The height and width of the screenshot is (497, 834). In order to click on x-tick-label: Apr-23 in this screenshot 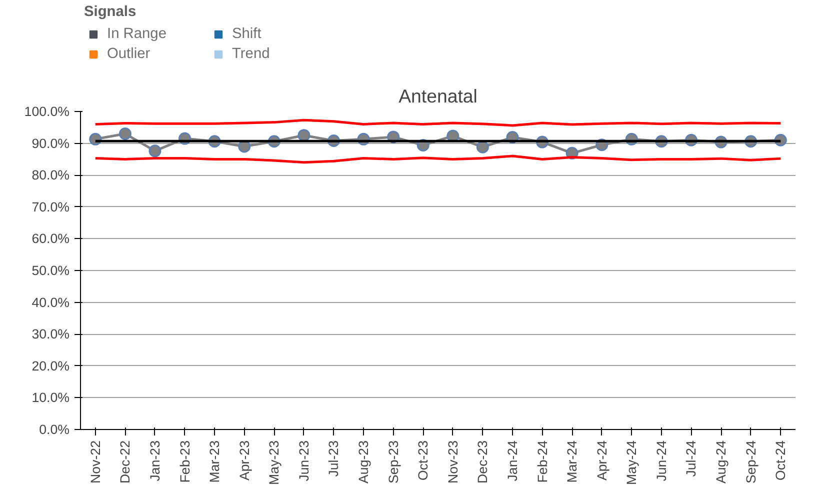, I will do `click(244, 460)`.